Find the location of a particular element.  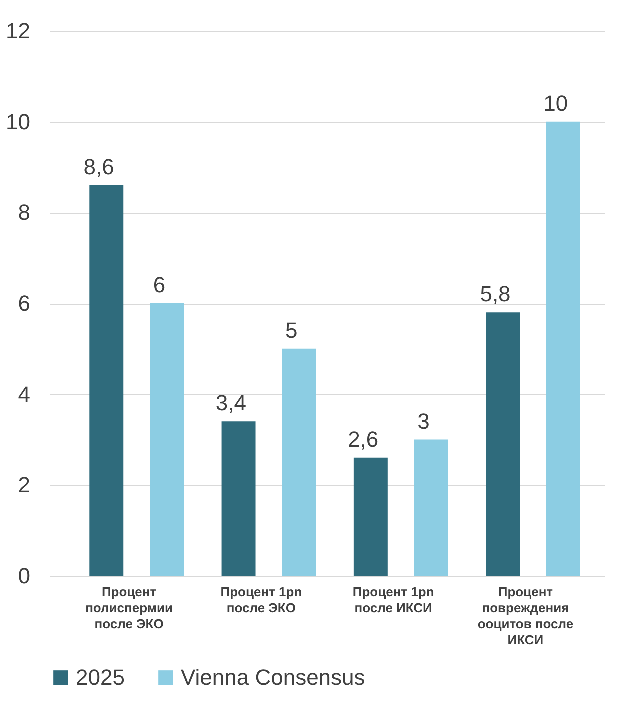

data-label: 3,4 is located at coordinates (231, 403).